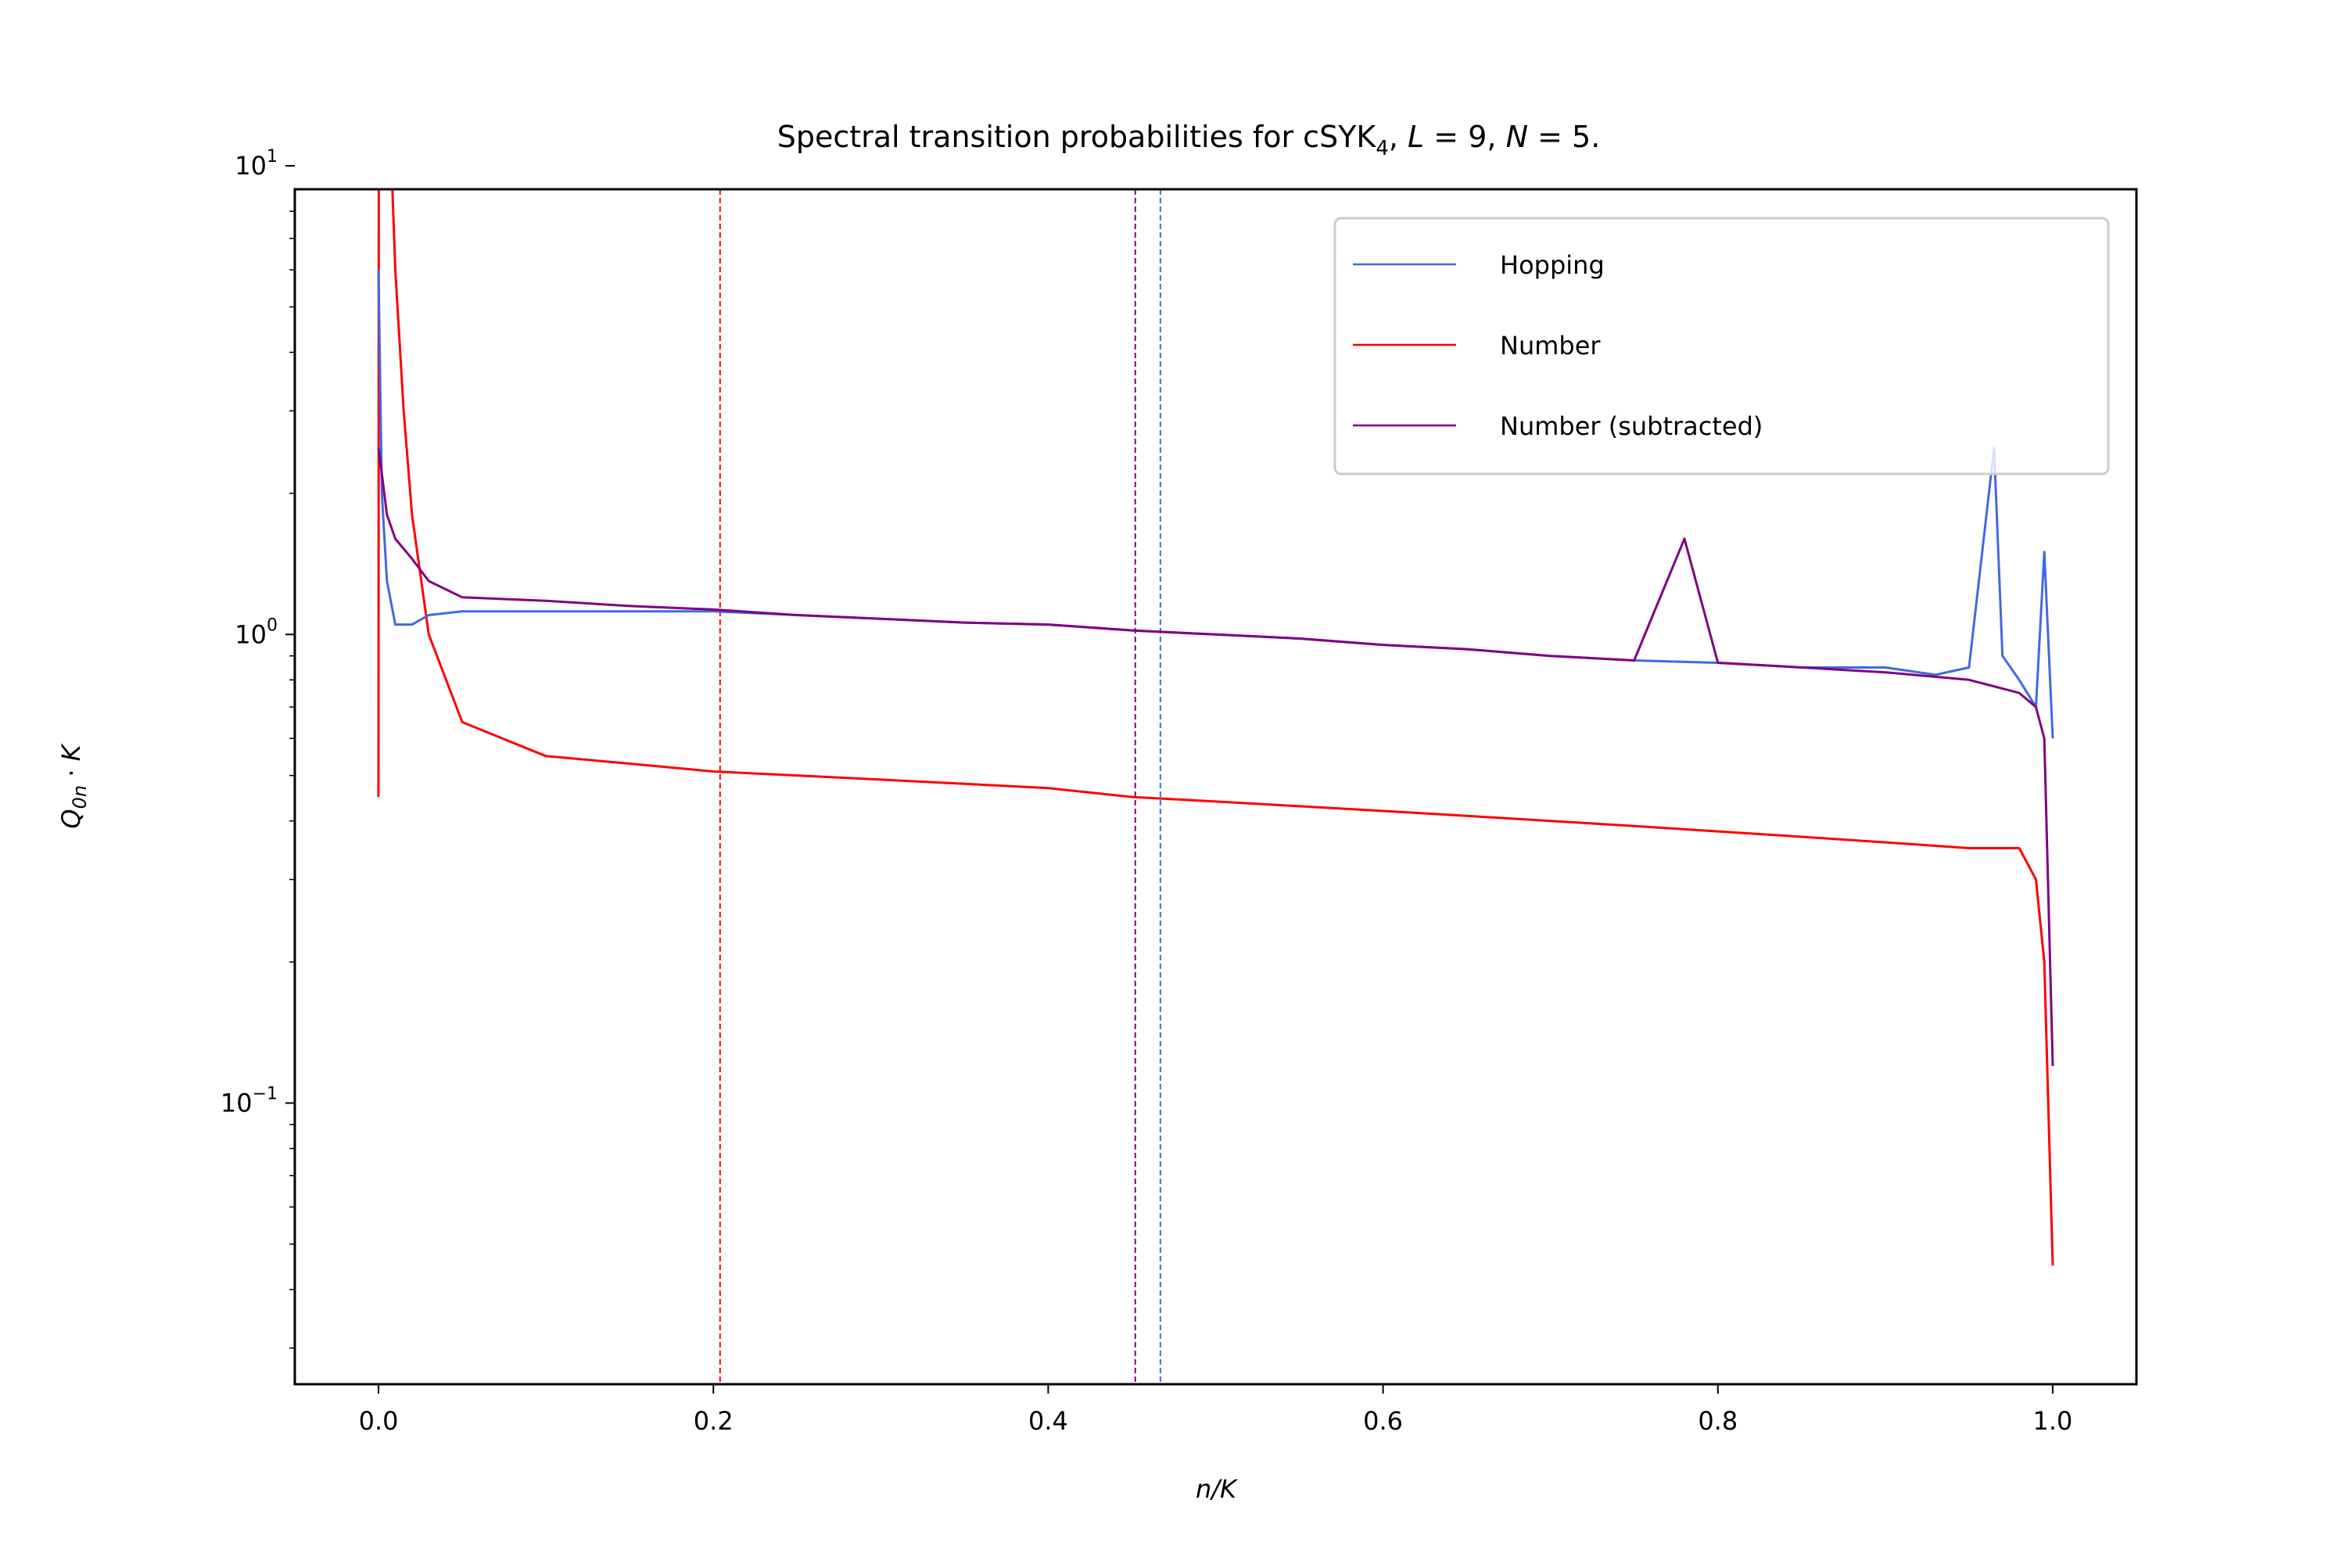 Image resolution: width=2346 pixels, height=1568 pixels. What do you see at coordinates (1550, 346) in the screenshot?
I see `legend-label-number: Number` at bounding box center [1550, 346].